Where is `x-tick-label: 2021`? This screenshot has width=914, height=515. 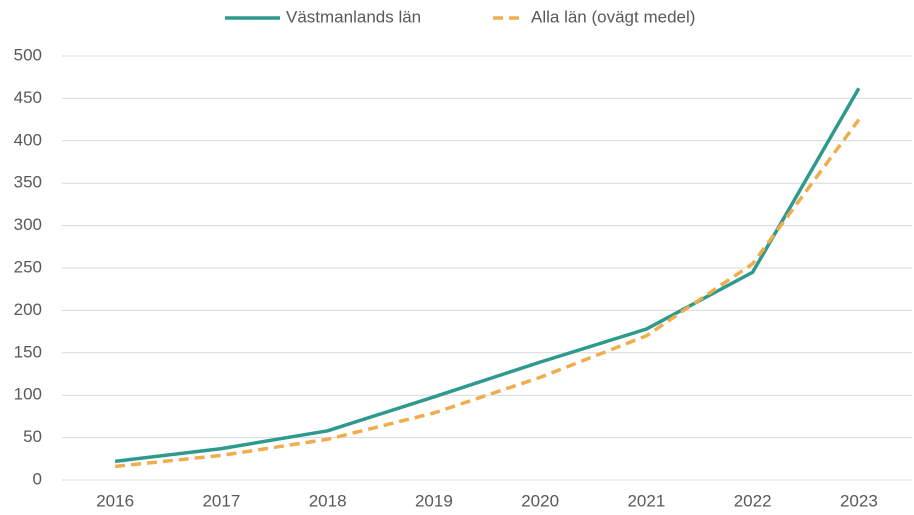
x-tick-label: 2021 is located at coordinates (646, 500).